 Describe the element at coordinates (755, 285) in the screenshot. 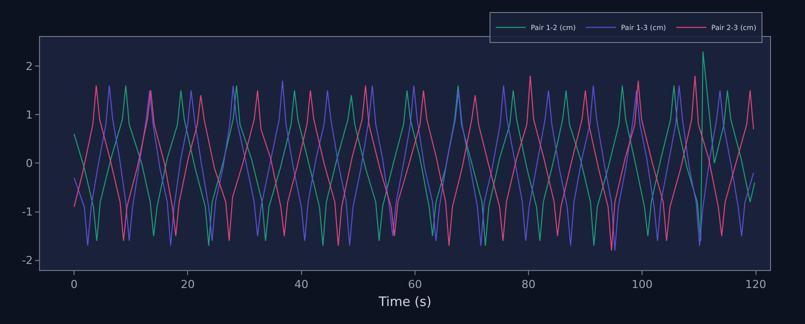

I see `x-tick-label: 120` at that location.